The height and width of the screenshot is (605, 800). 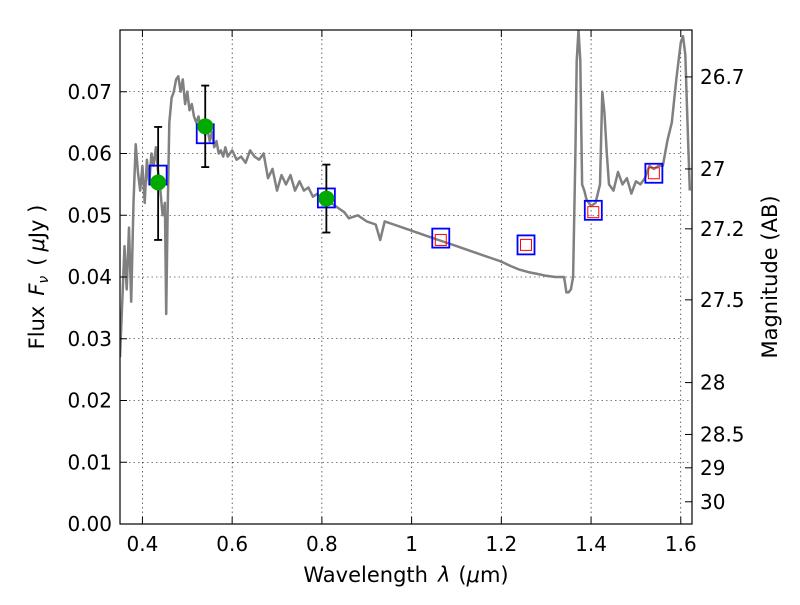 I want to click on y-tick-label: 0.04, so click(x=89, y=277).